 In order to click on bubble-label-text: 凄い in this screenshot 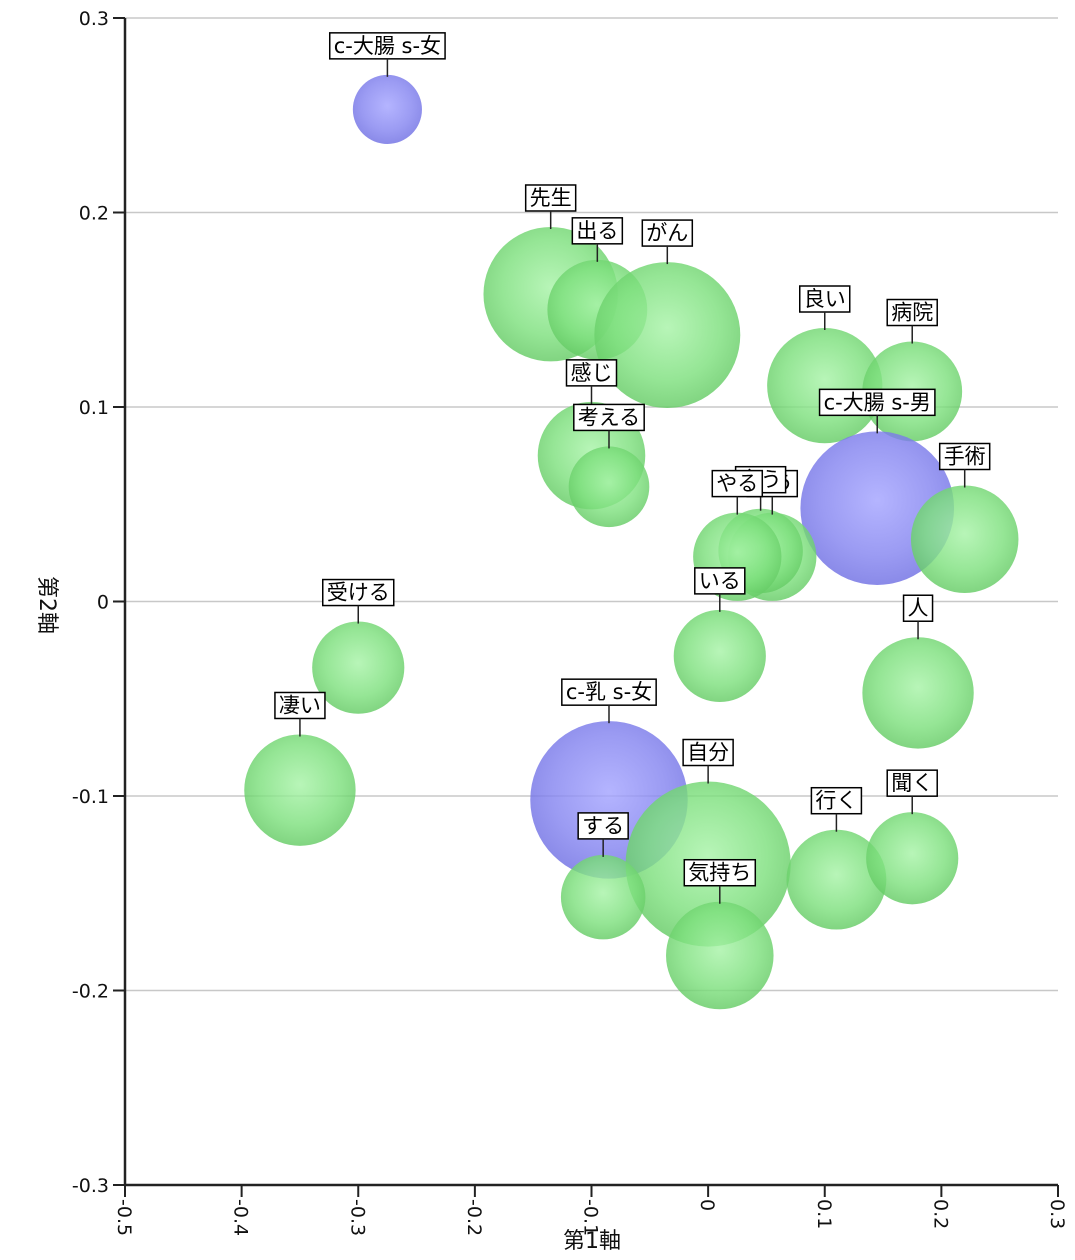, I will do `click(300, 705)`.